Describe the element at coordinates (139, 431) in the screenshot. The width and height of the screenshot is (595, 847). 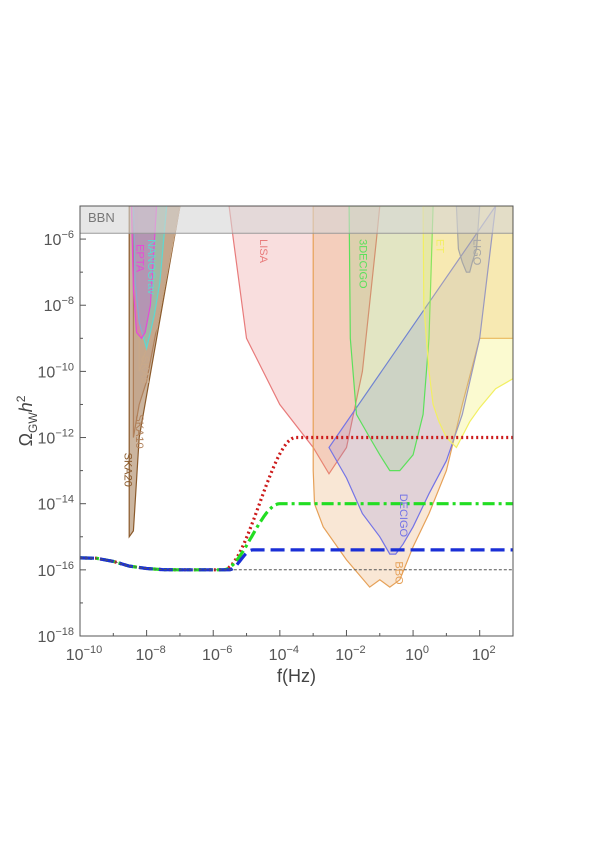
I see `region-label-ska10: SKA10` at that location.